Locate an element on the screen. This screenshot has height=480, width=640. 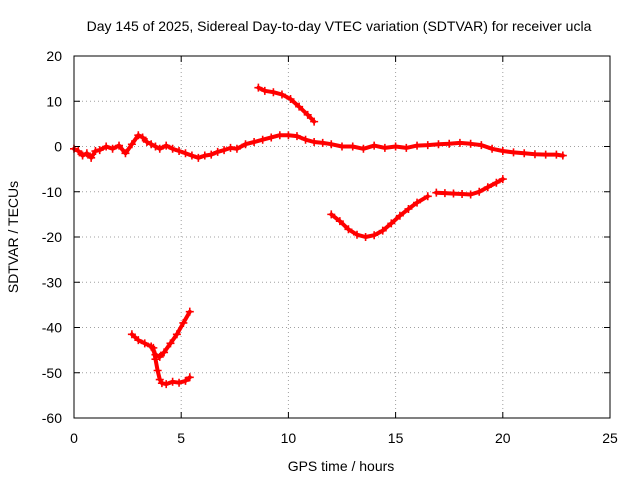
y-axis-label: SDTVAR / TECUs is located at coordinates (13, 237).